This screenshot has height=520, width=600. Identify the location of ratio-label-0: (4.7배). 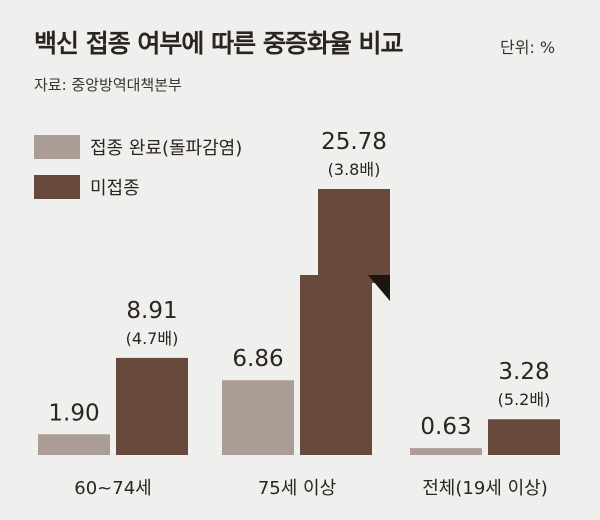
(152, 338).